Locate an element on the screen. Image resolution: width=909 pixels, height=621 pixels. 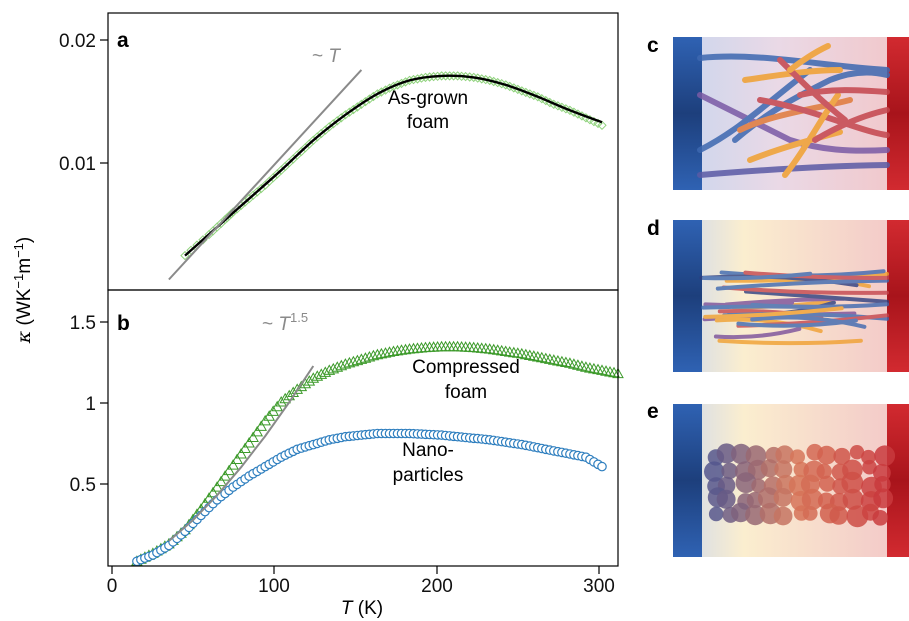
y-tick-label-b-1: 1 is located at coordinates (90, 404).